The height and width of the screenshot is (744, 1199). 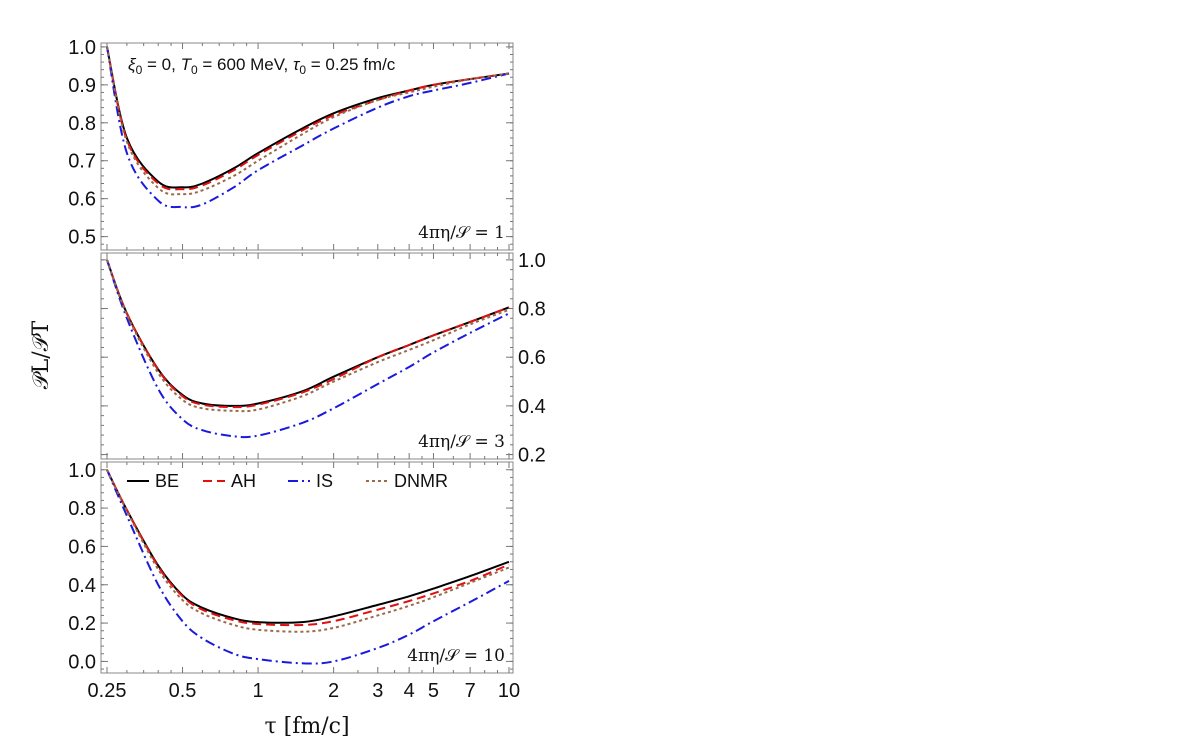 What do you see at coordinates (306, 726) in the screenshot?
I see `x-axis-title: τ [fm/c]` at bounding box center [306, 726].